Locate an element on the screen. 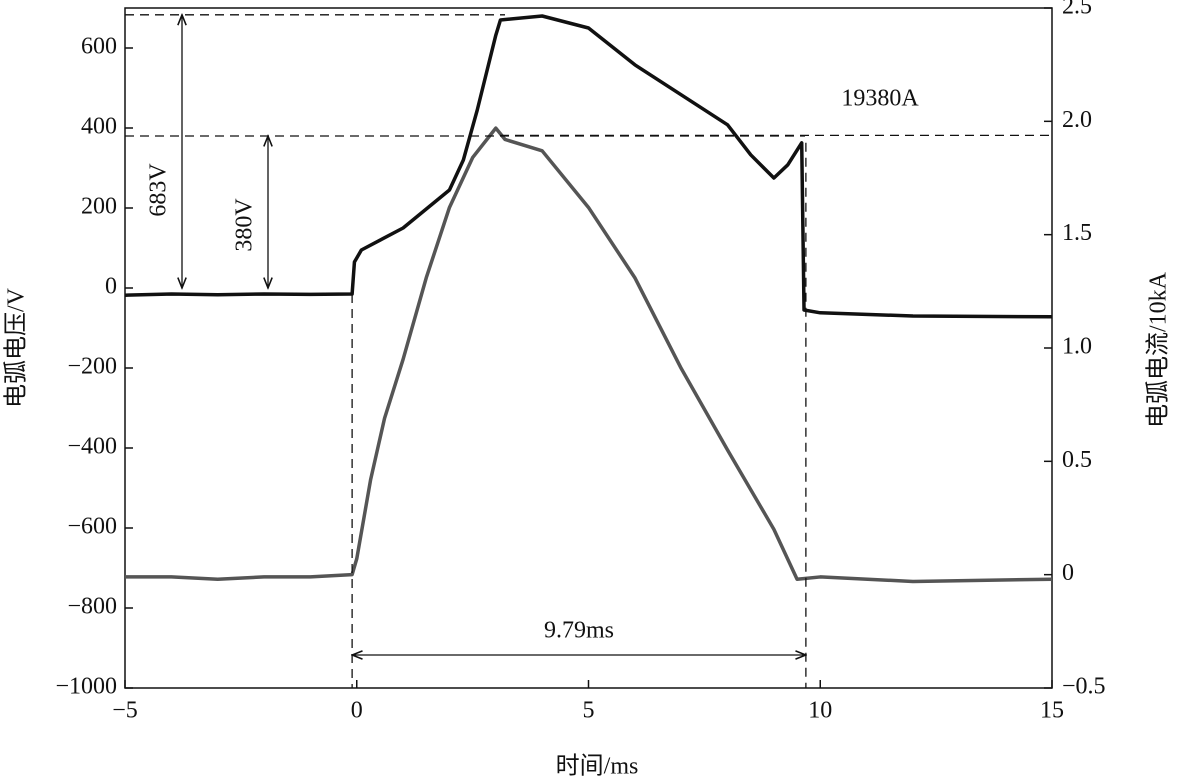  x-axis-label: 时间/ms is located at coordinates (597, 766).